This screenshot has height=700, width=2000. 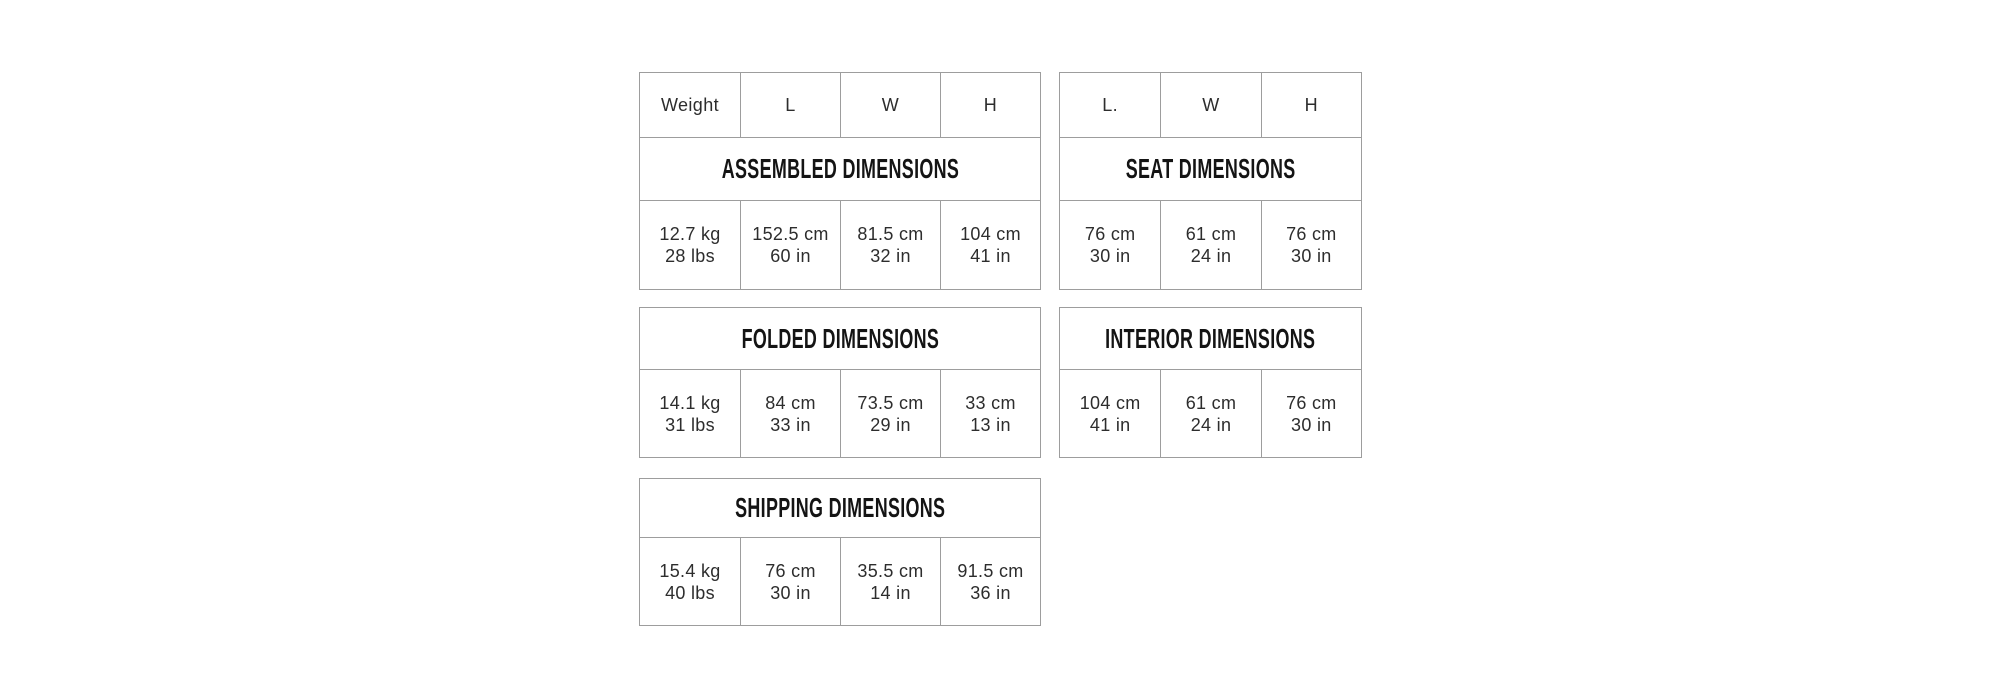 What do you see at coordinates (890, 402) in the screenshot?
I see `metric-value: 73.5 cm` at bounding box center [890, 402].